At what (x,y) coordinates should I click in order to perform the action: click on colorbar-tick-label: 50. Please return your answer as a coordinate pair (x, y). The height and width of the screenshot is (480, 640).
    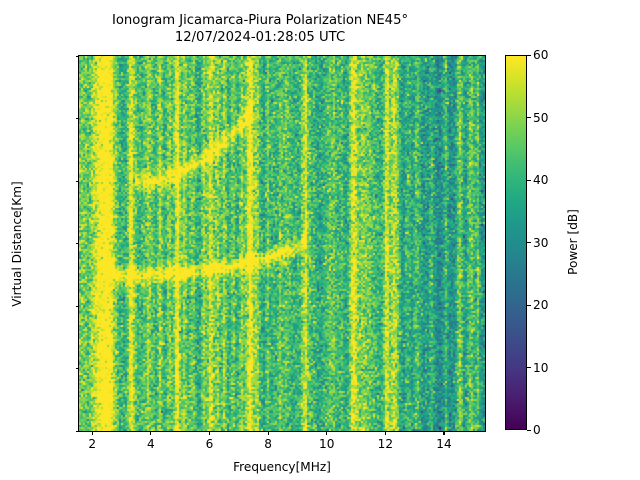
    Looking at the image, I should click on (541, 117).